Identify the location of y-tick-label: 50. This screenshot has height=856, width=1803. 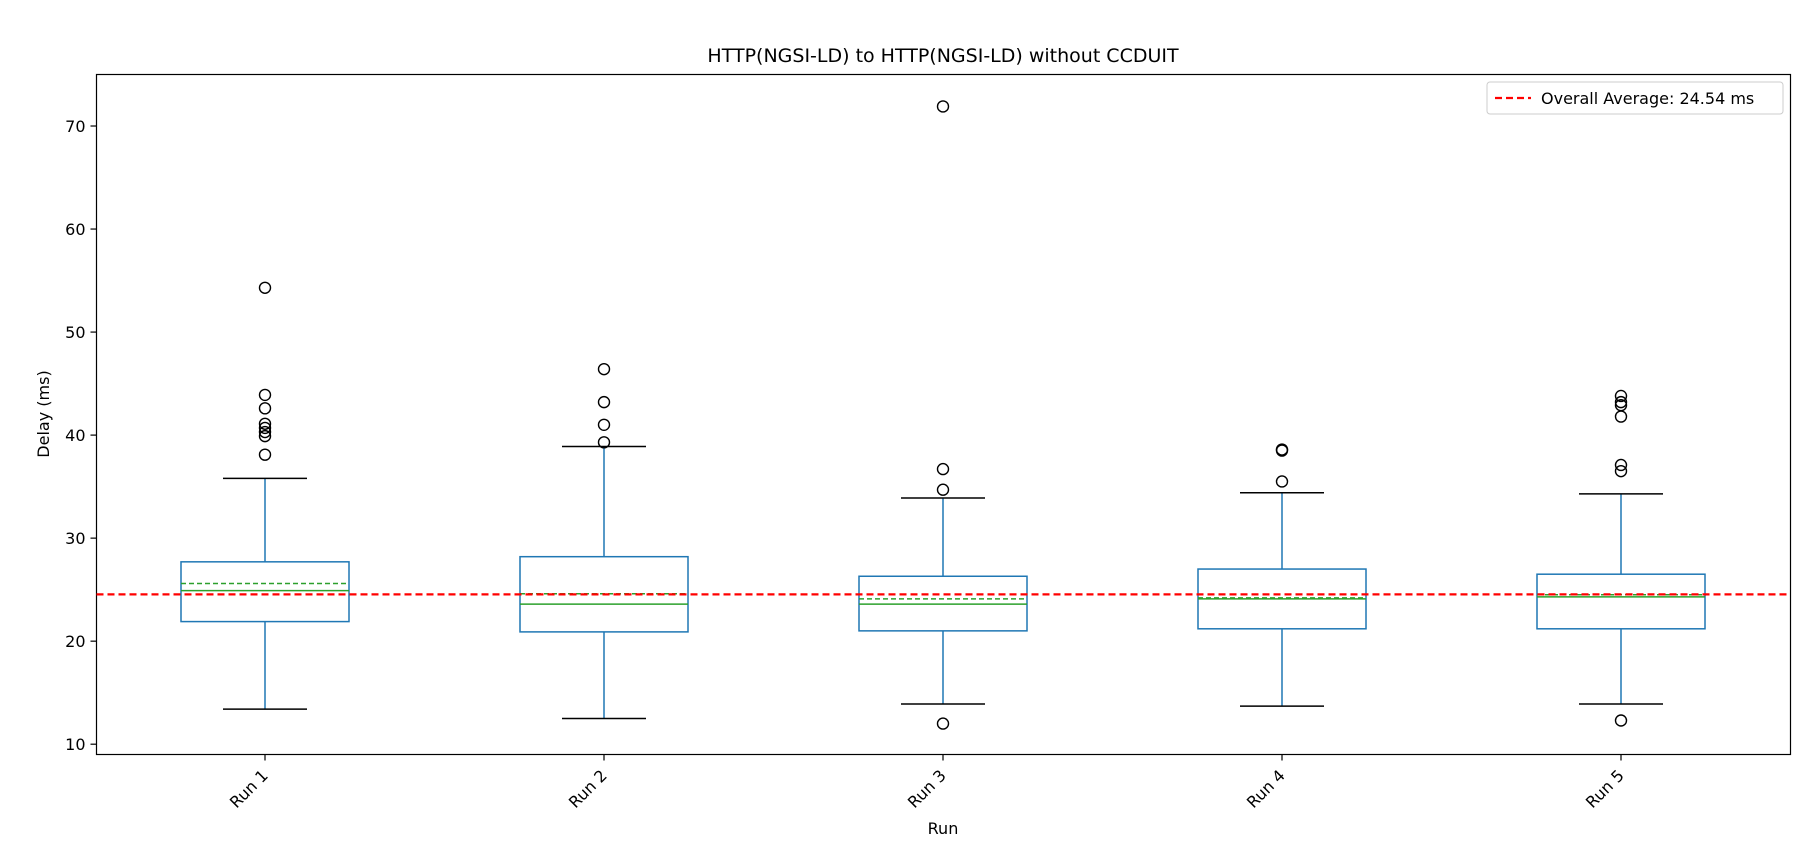
(75, 332).